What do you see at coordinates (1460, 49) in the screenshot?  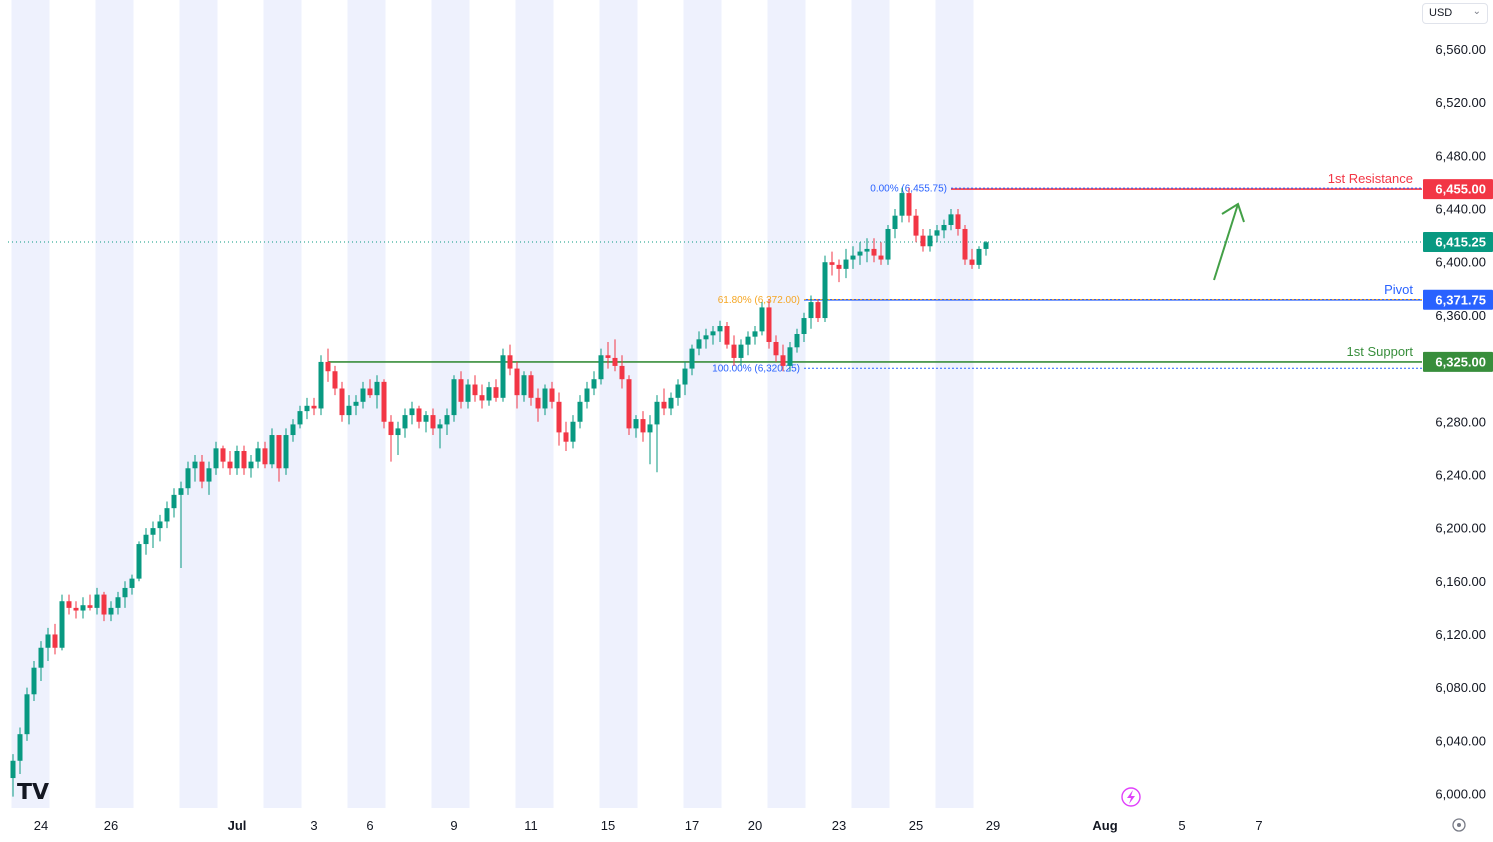 I see `y-tick-label: 6,560.00` at bounding box center [1460, 49].